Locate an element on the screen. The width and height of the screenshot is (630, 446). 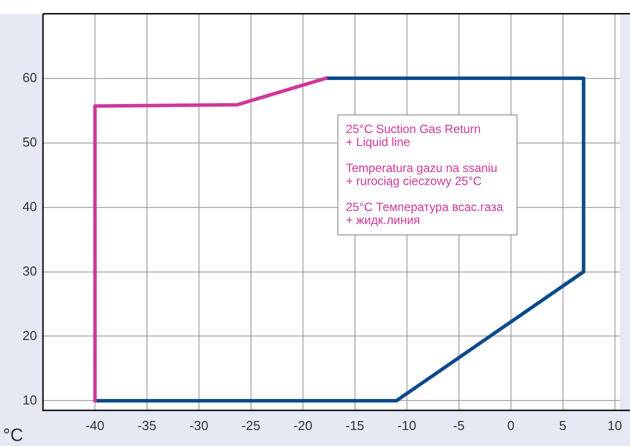
x-tick-label: -15 is located at coordinates (354, 425).